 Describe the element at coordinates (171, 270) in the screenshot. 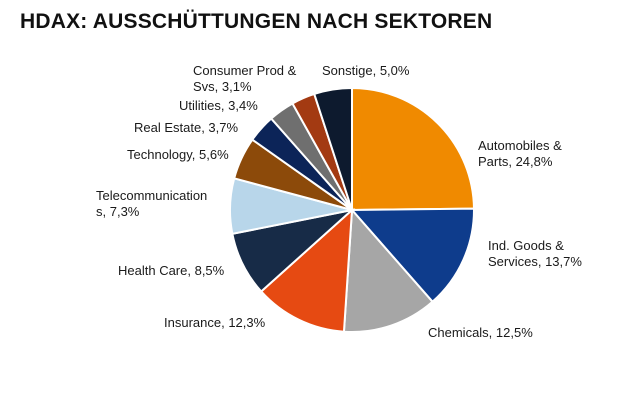

I see `slice-label-5: Health Care, 8,5%` at that location.